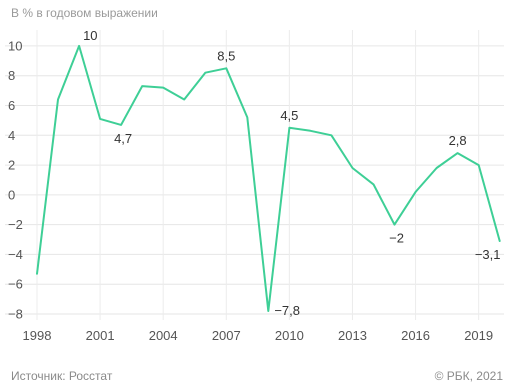  What do you see at coordinates (289, 115) in the screenshot?
I see `data-label: 4,5` at bounding box center [289, 115].